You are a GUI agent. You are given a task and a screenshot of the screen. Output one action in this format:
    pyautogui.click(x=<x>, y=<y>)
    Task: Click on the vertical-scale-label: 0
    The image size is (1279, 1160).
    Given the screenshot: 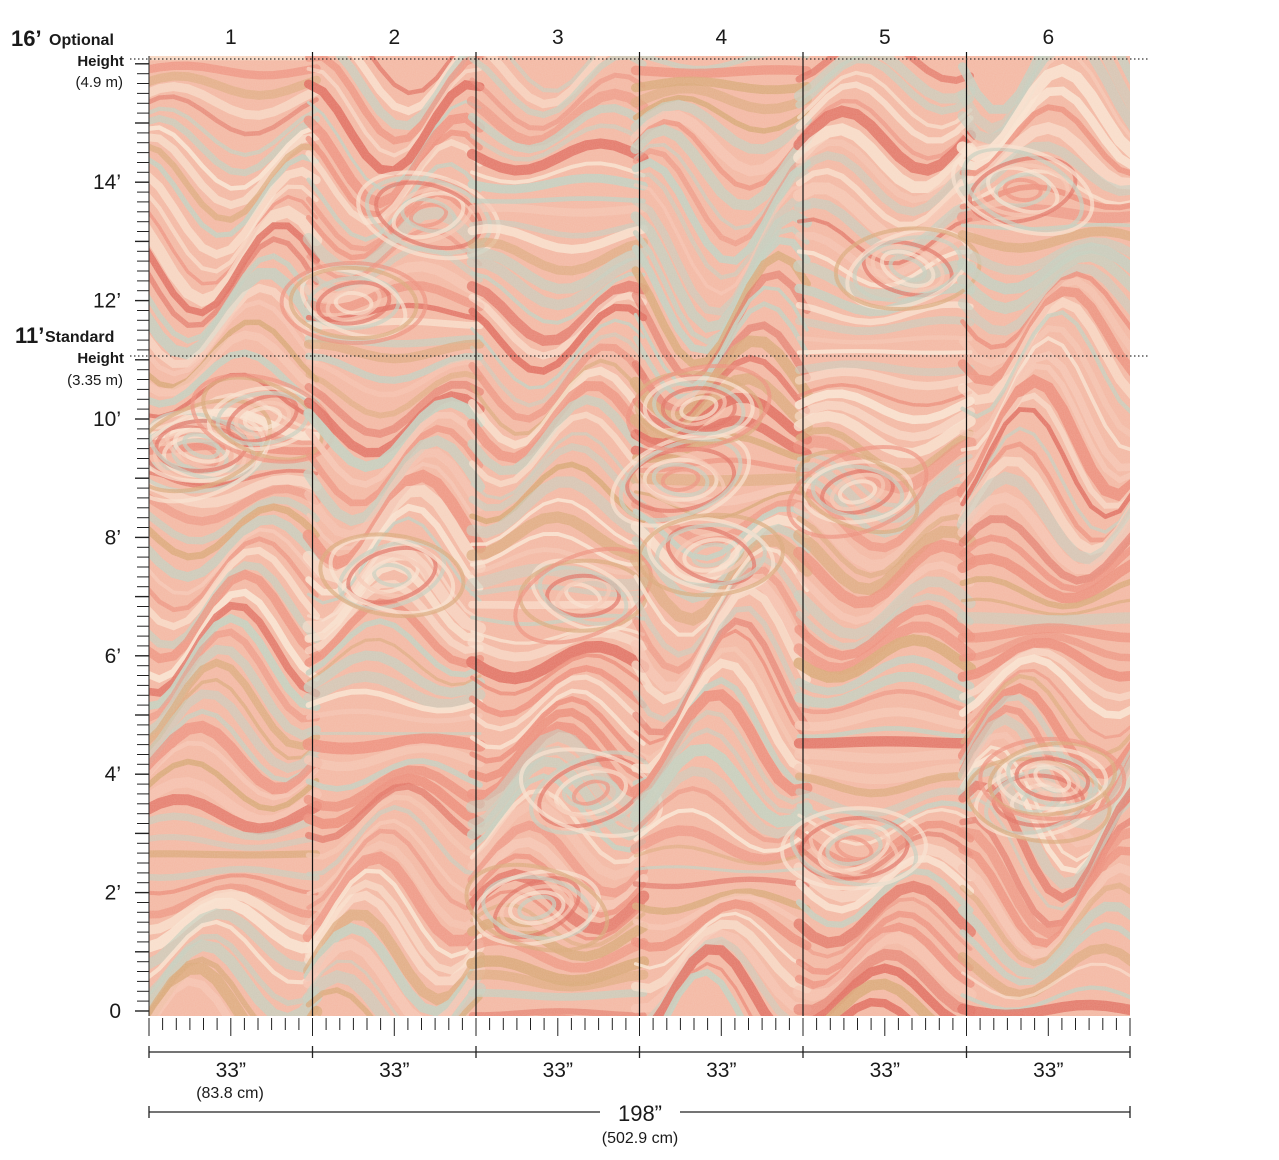 What is the action you would take?
    pyautogui.click(x=115, y=1011)
    